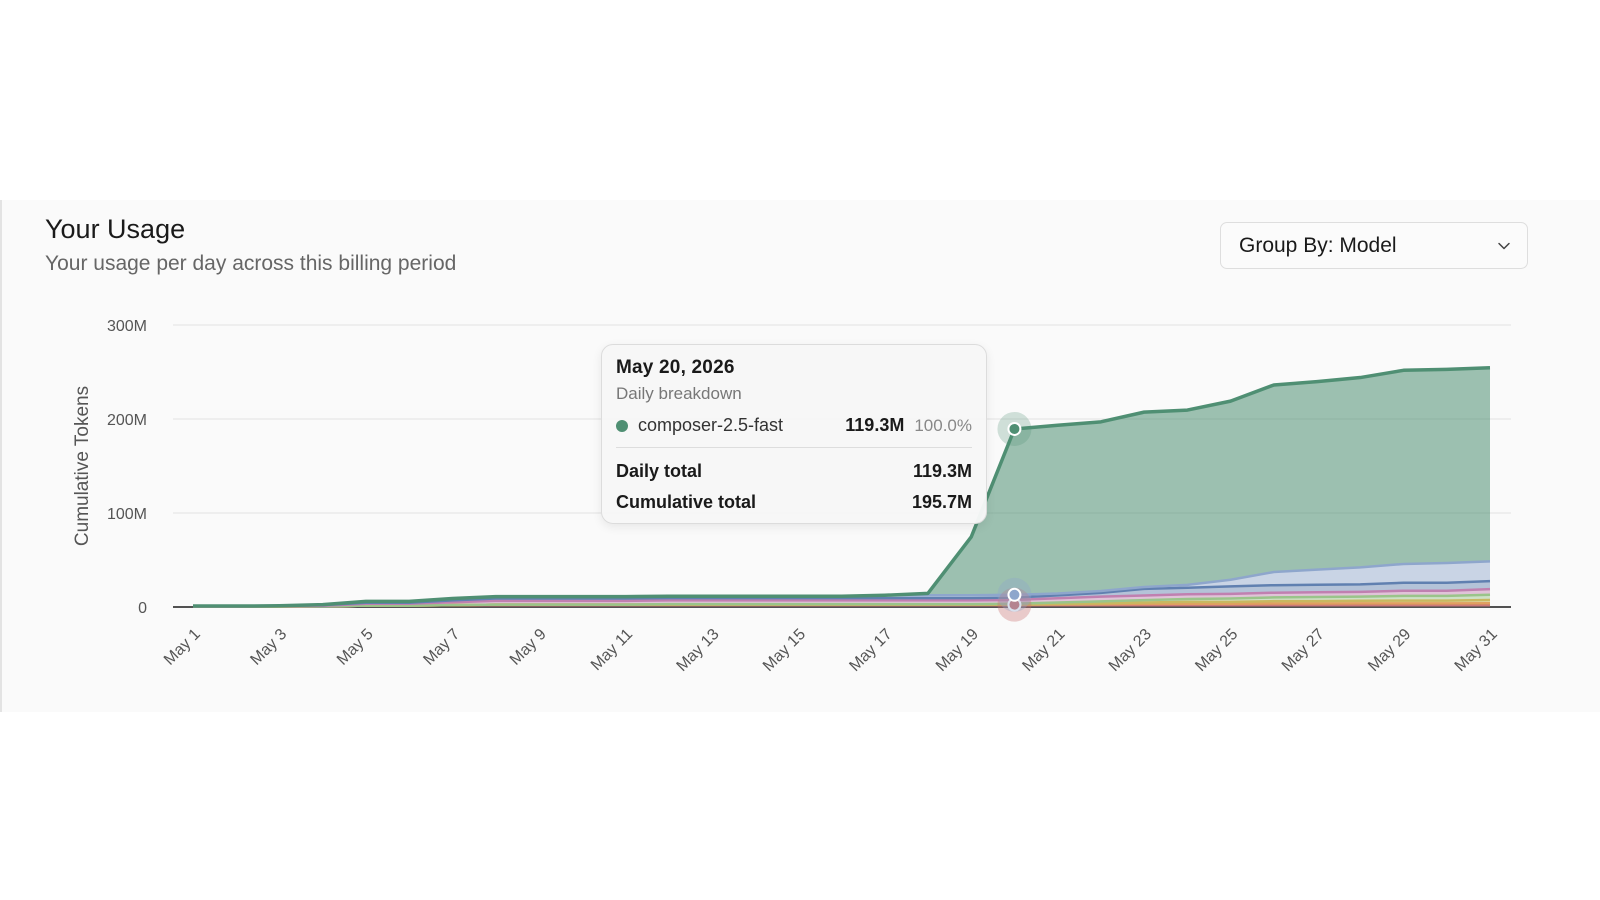 This screenshot has width=1600, height=900. What do you see at coordinates (127, 420) in the screenshot?
I see `y-tick-label: 200M` at bounding box center [127, 420].